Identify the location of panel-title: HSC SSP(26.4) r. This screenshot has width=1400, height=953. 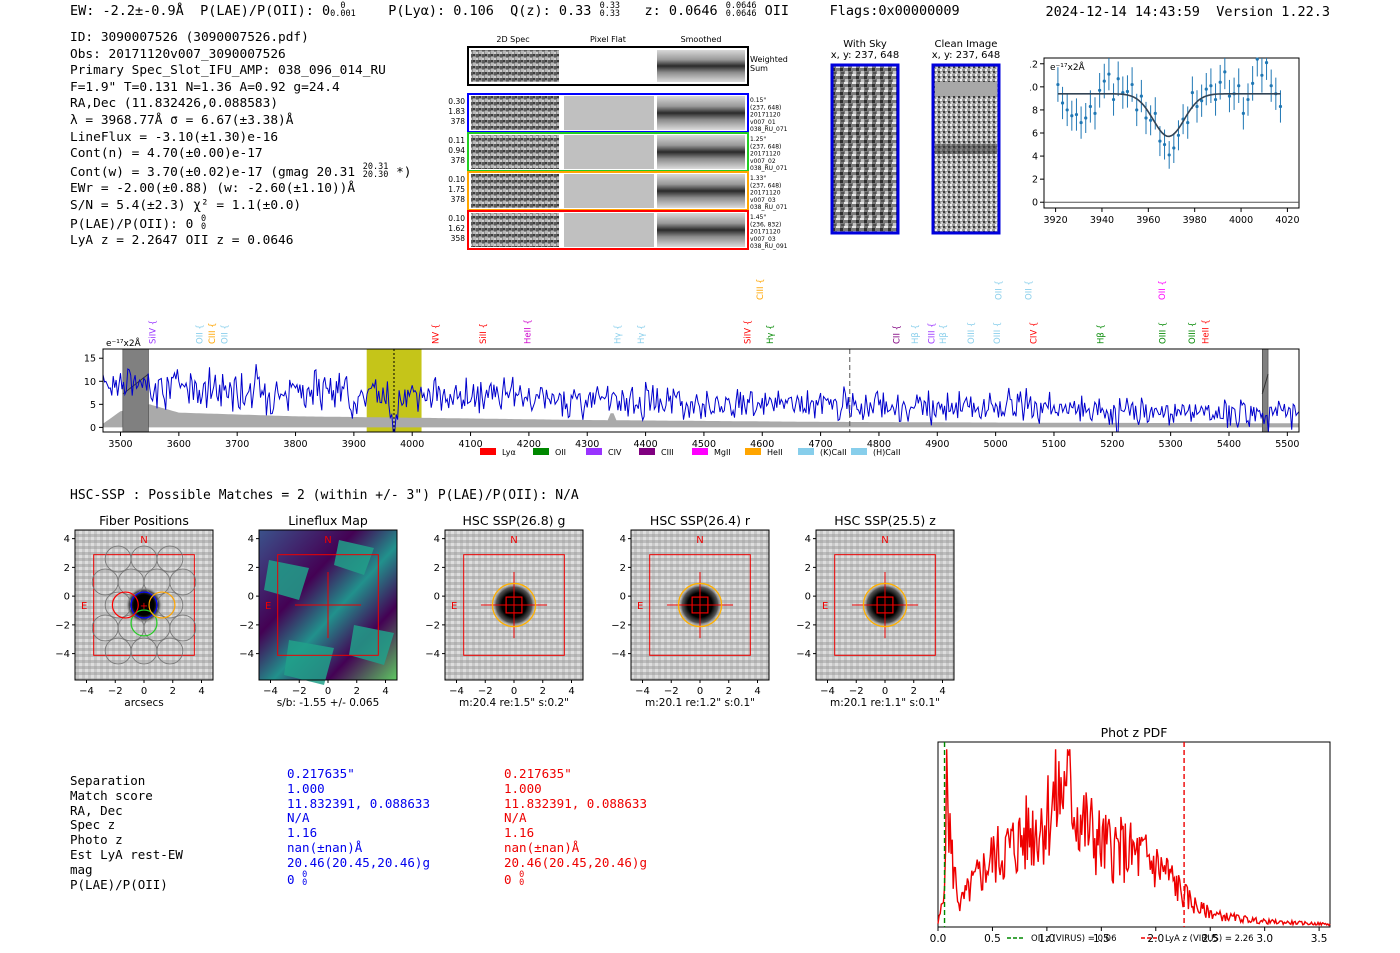
(700, 520).